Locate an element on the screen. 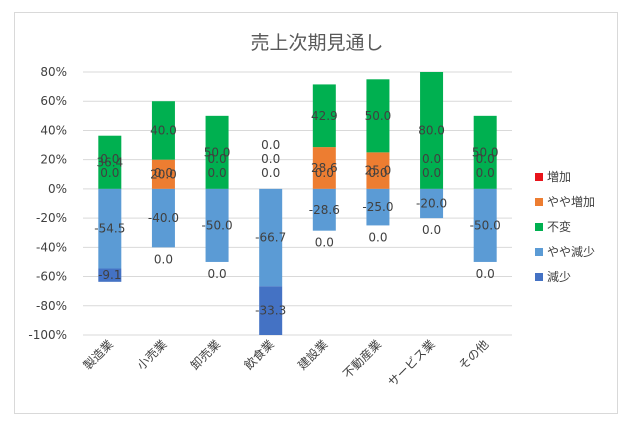  legend-label: やや増加 is located at coordinates (571, 202).